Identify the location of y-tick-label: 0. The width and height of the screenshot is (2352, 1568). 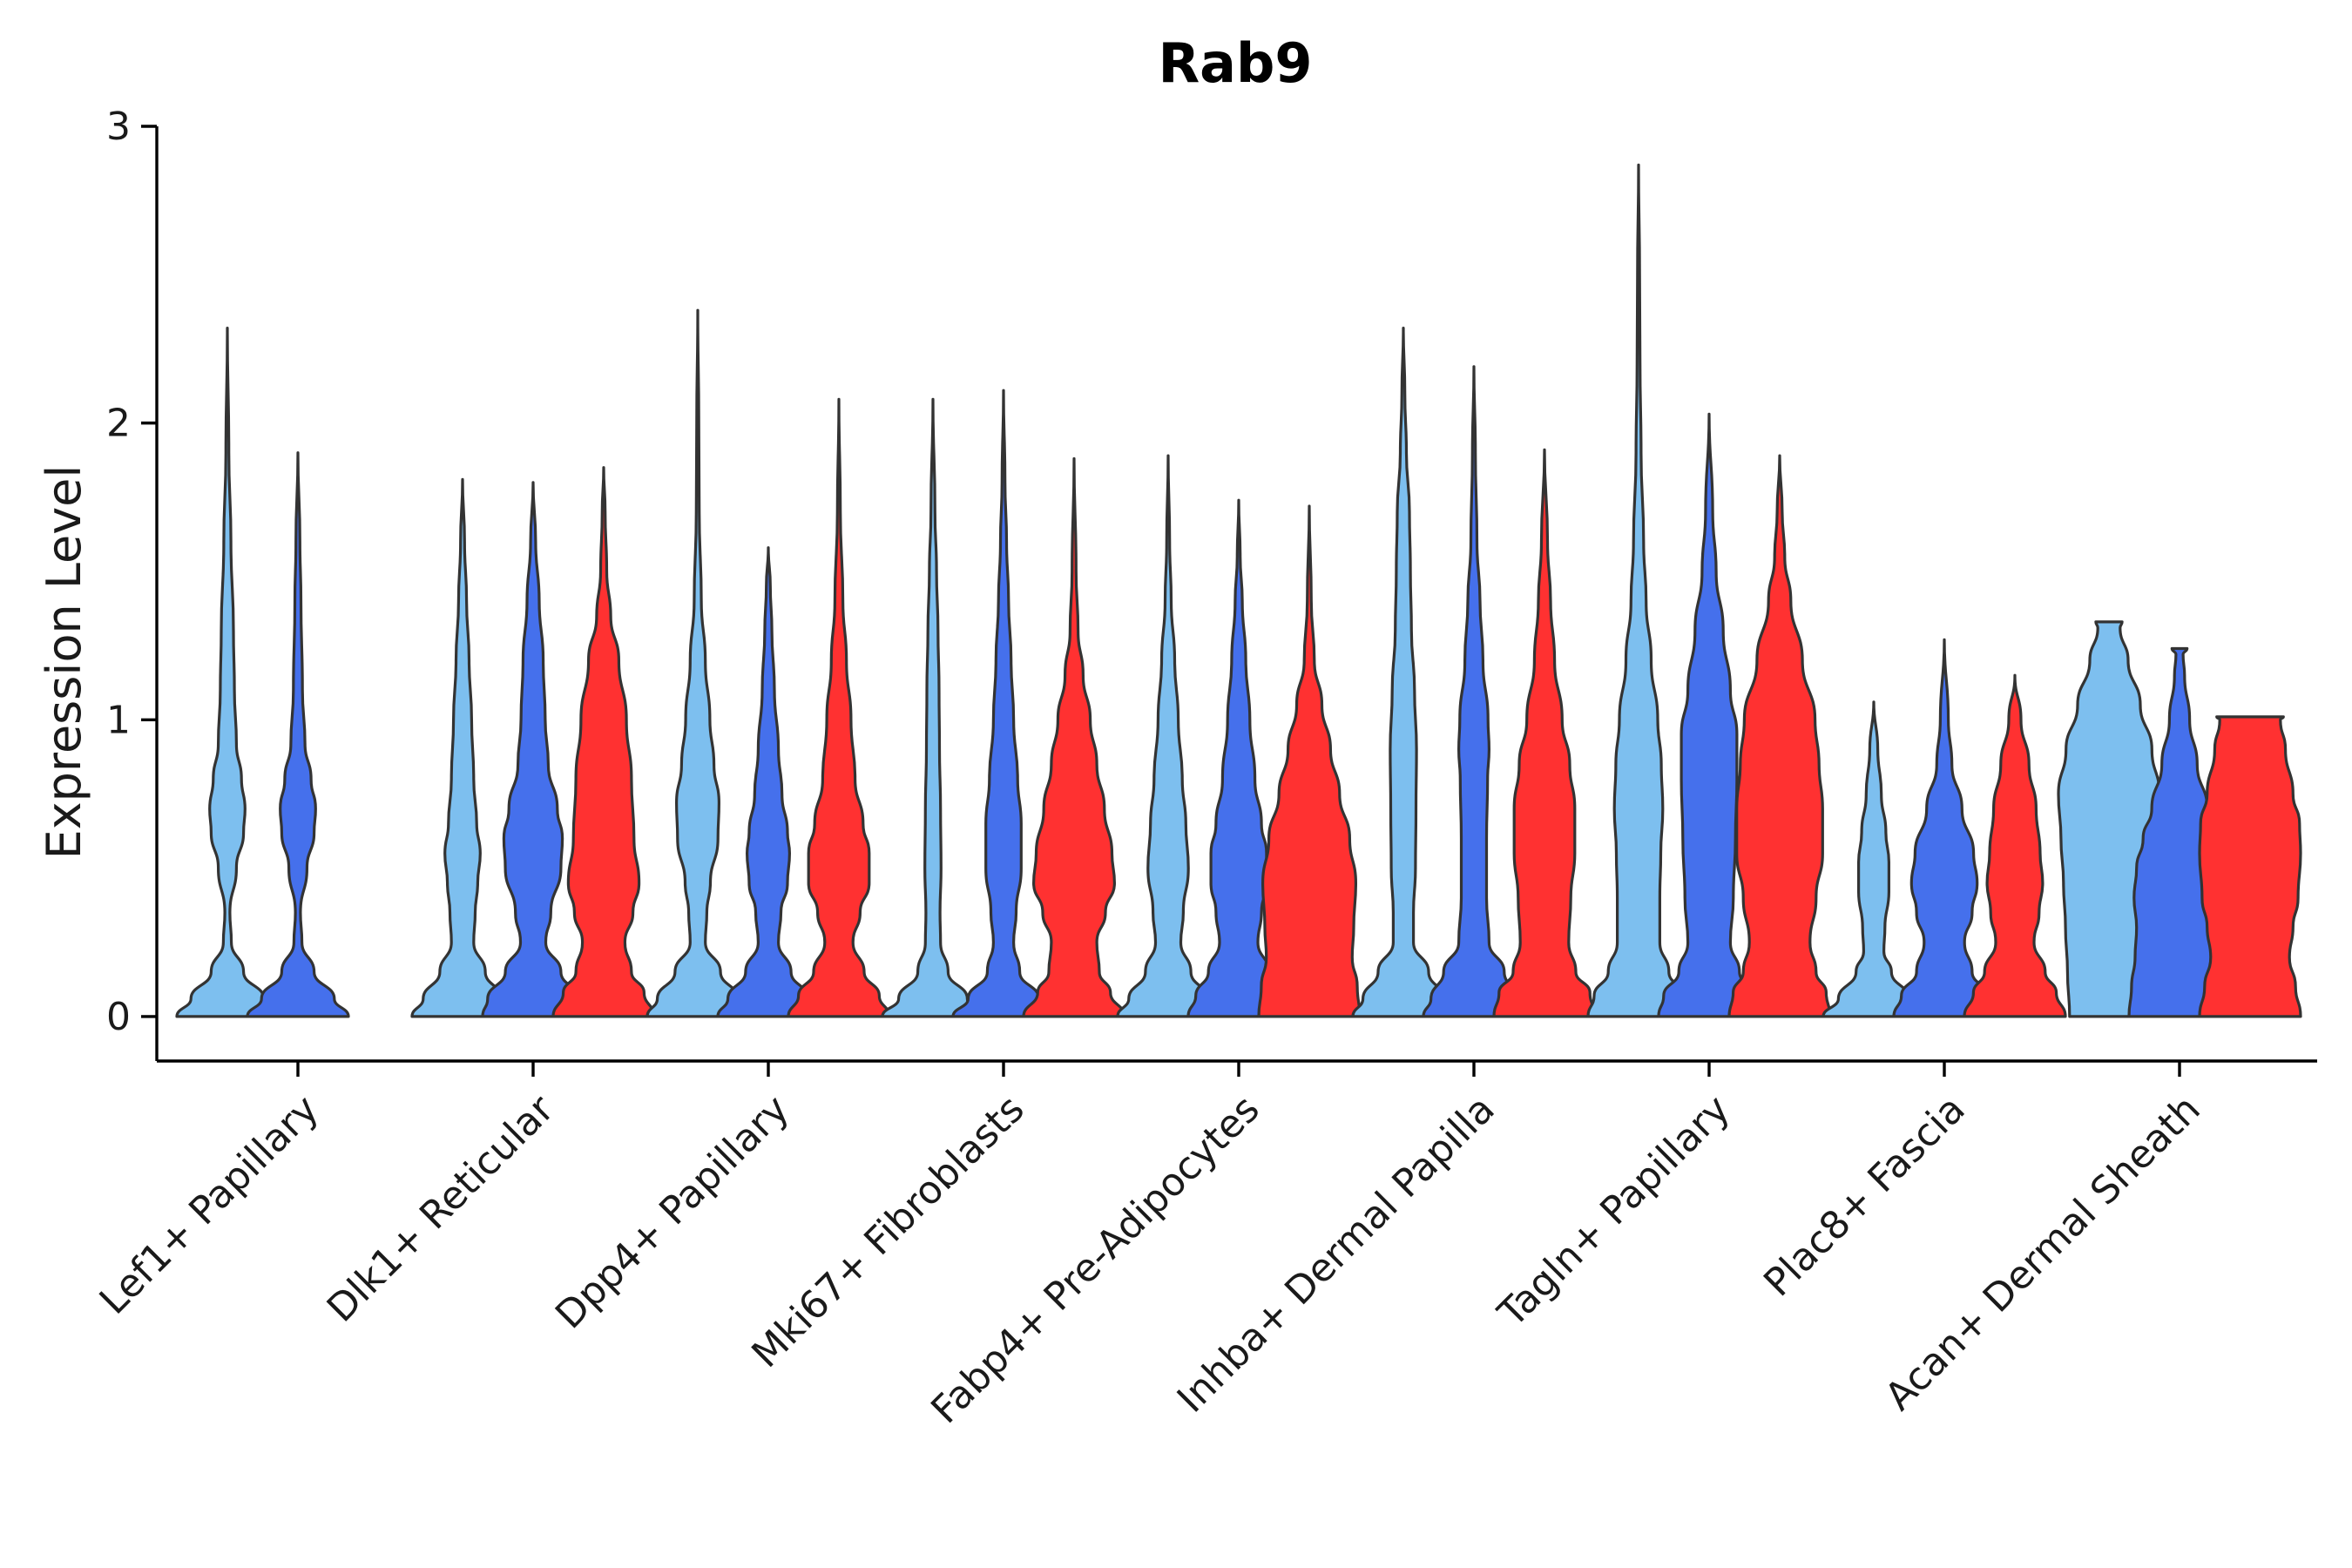
(119, 1017).